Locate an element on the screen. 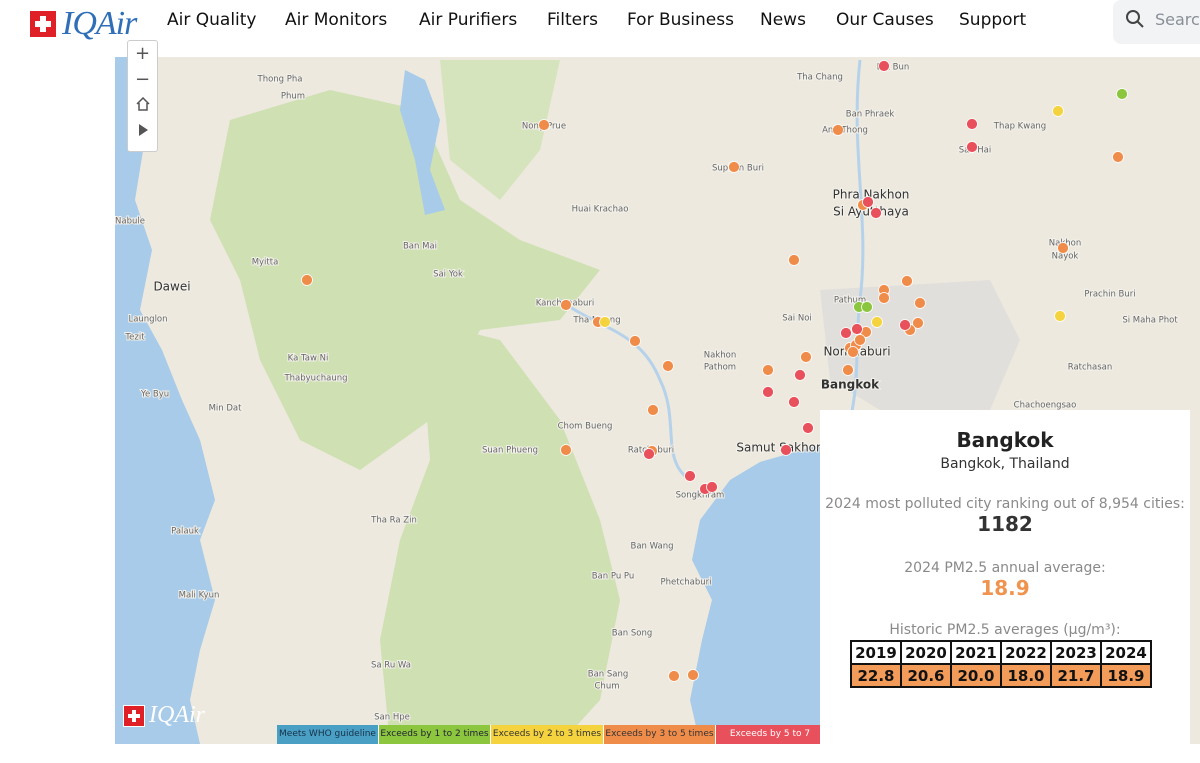  search-icon is located at coordinates (1135, 19).